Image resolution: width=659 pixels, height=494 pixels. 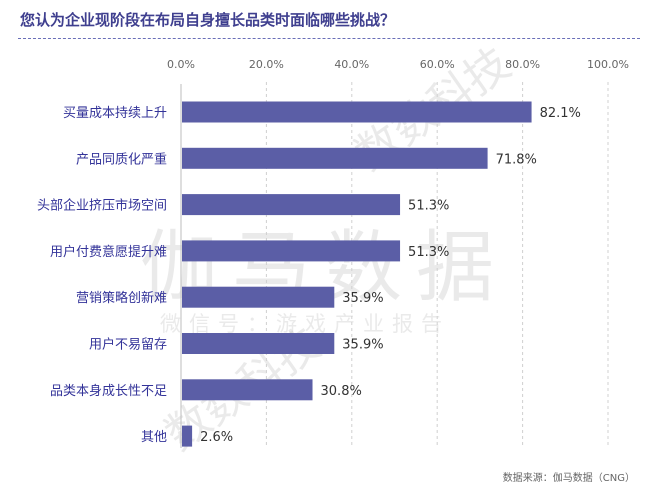 I want to click on value-label: 71.8%, so click(x=516, y=159).